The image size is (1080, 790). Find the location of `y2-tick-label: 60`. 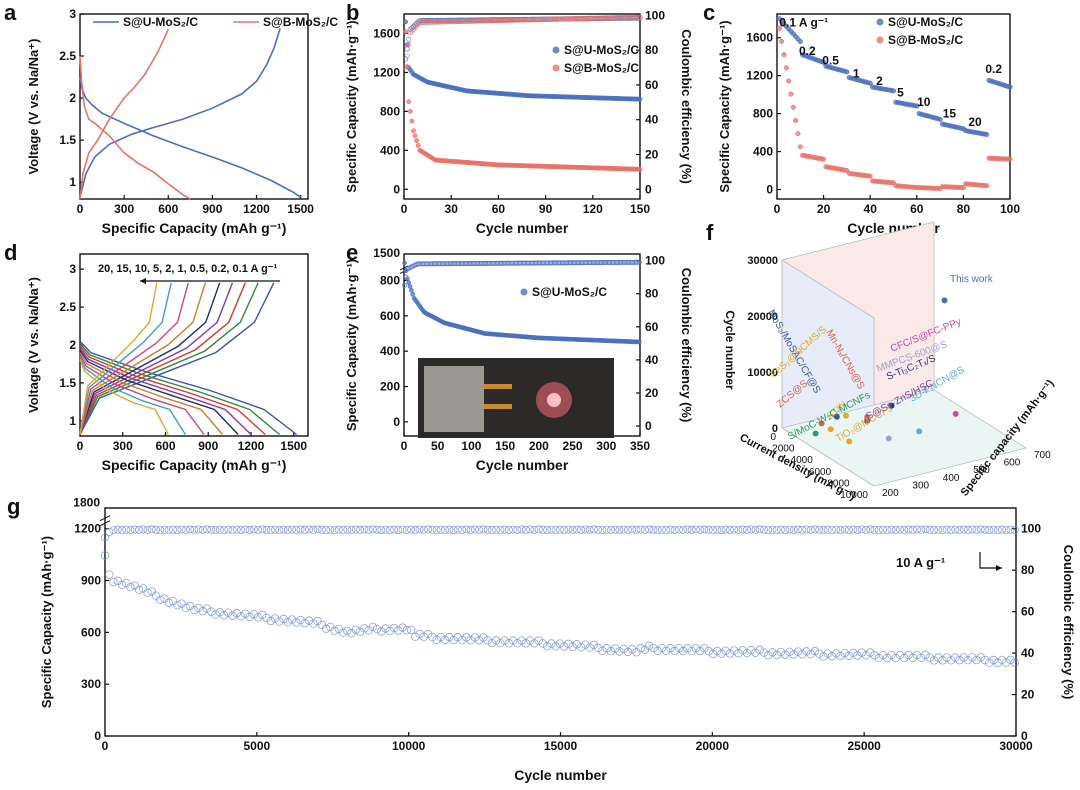

y2-tick-label: 60 is located at coordinates (652, 85).